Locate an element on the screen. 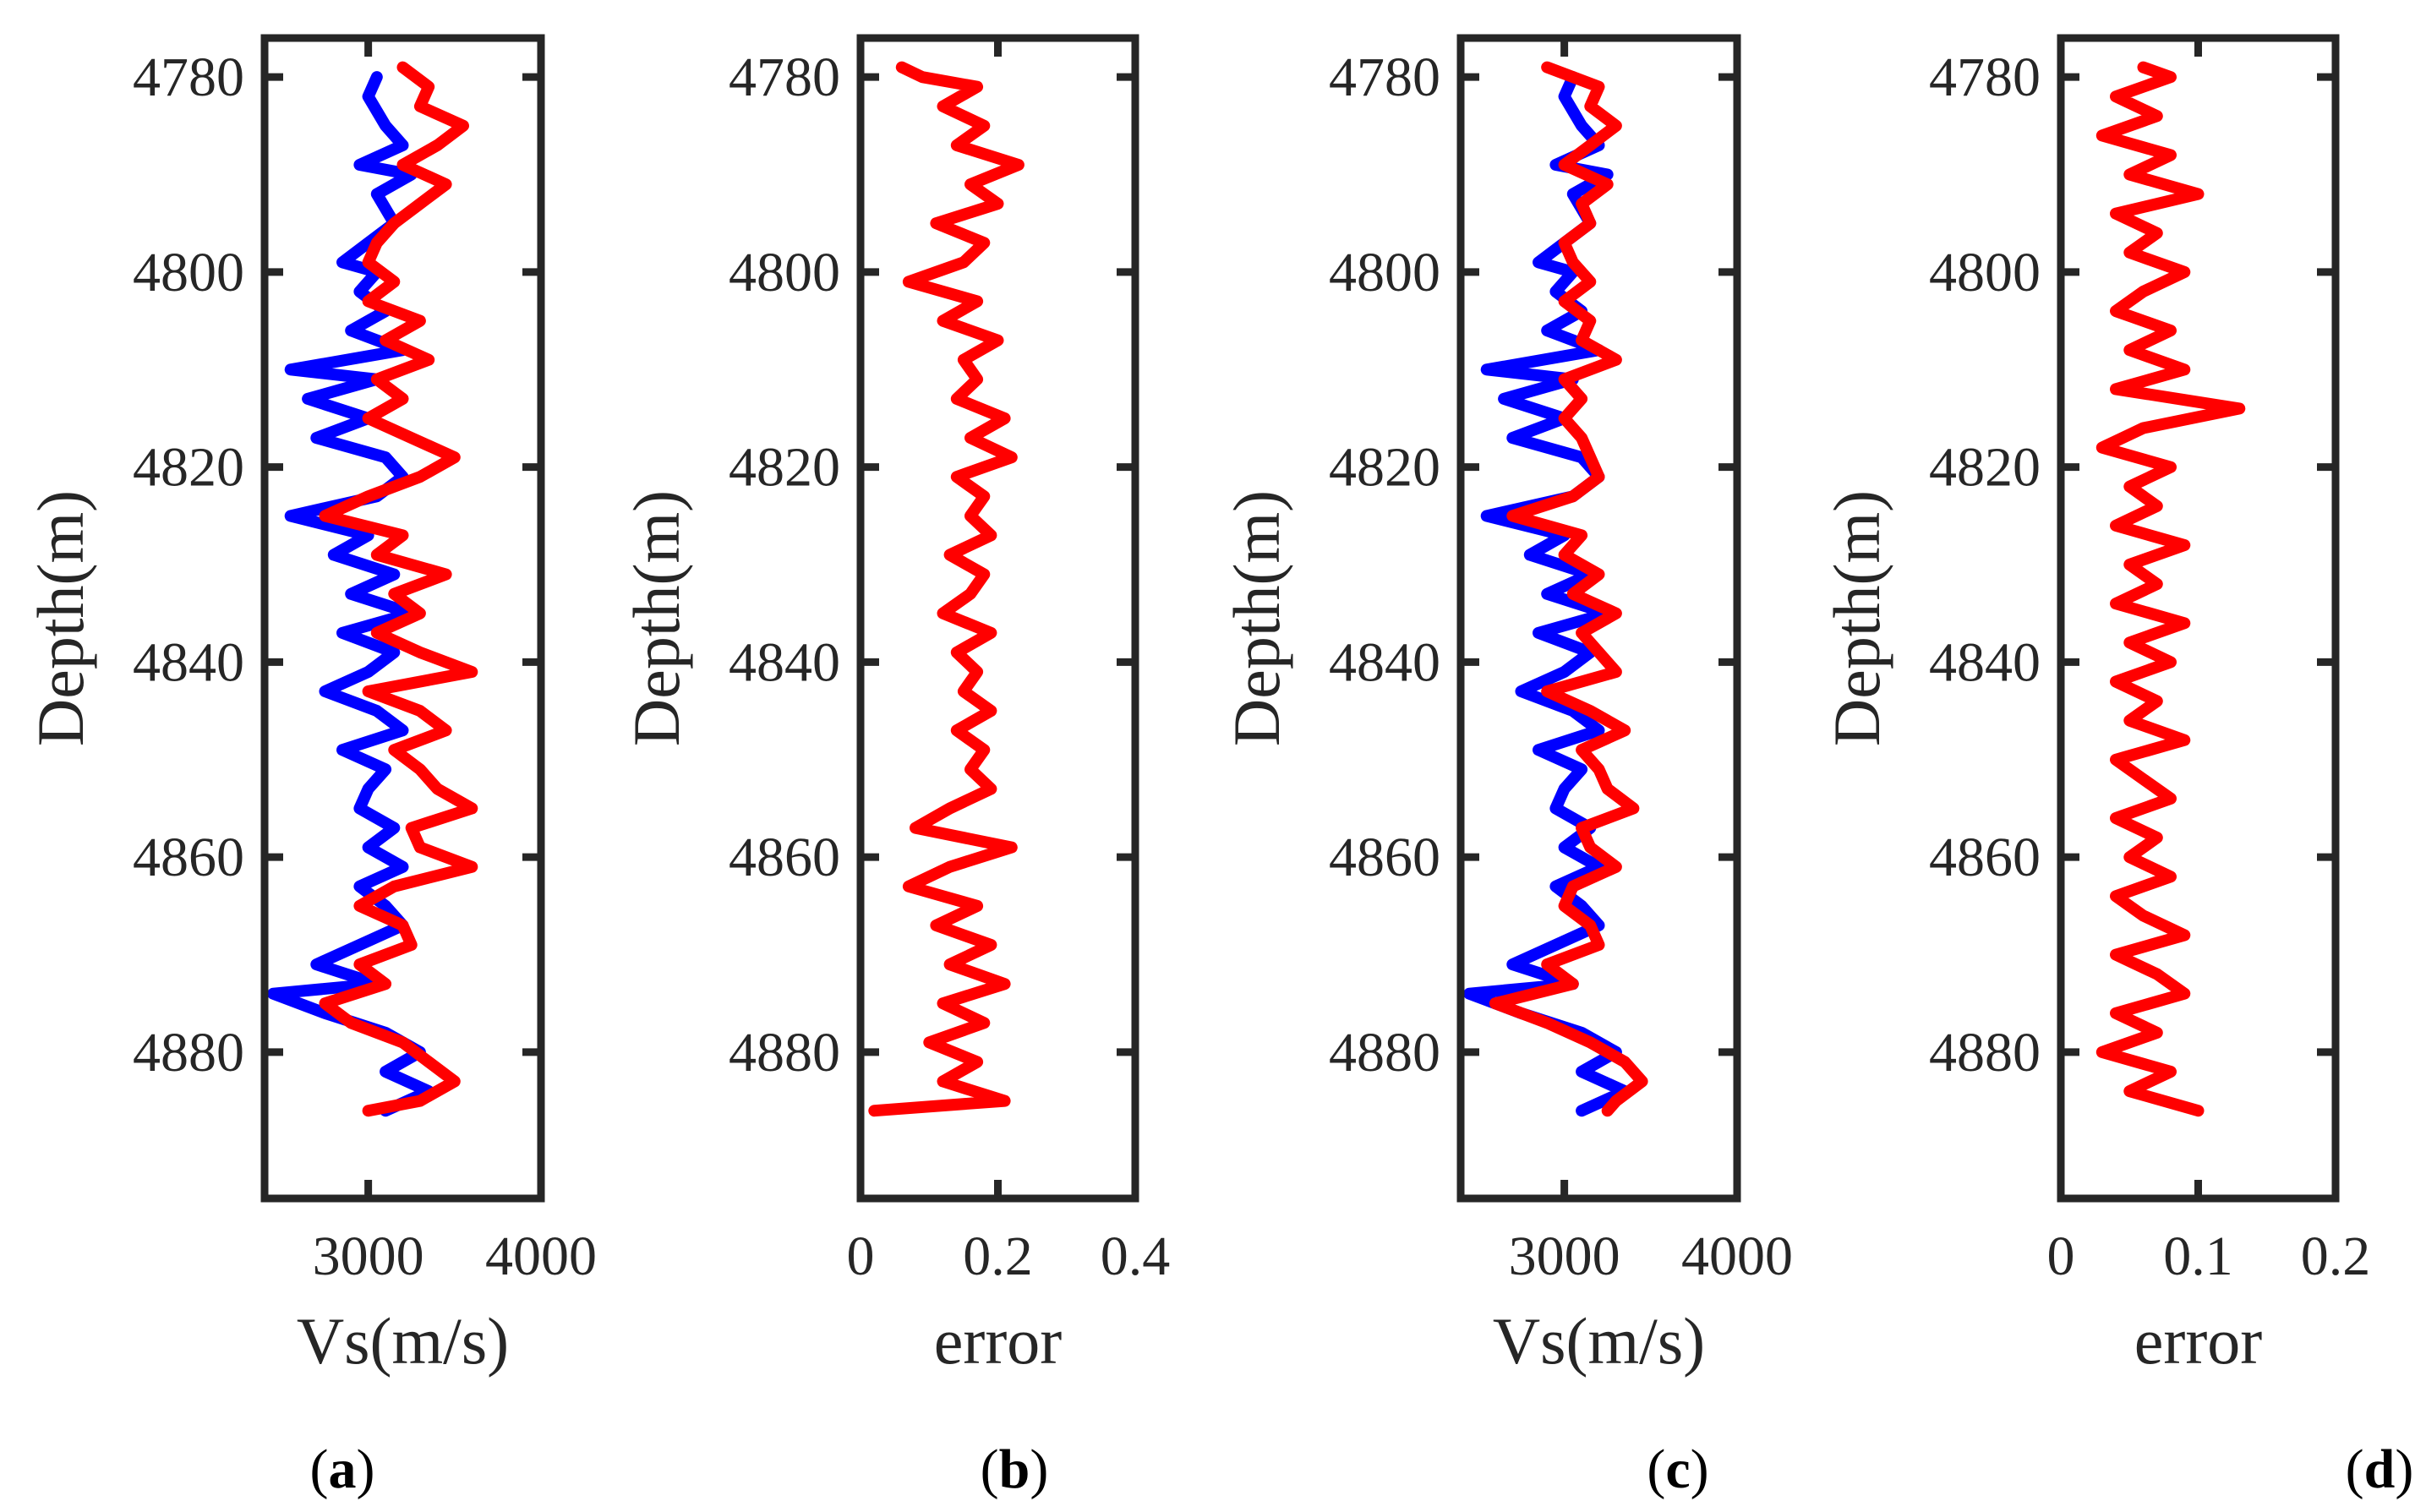 The width and height of the screenshot is (2426, 1512). panel-a-caption: (a) is located at coordinates (342, 1469).